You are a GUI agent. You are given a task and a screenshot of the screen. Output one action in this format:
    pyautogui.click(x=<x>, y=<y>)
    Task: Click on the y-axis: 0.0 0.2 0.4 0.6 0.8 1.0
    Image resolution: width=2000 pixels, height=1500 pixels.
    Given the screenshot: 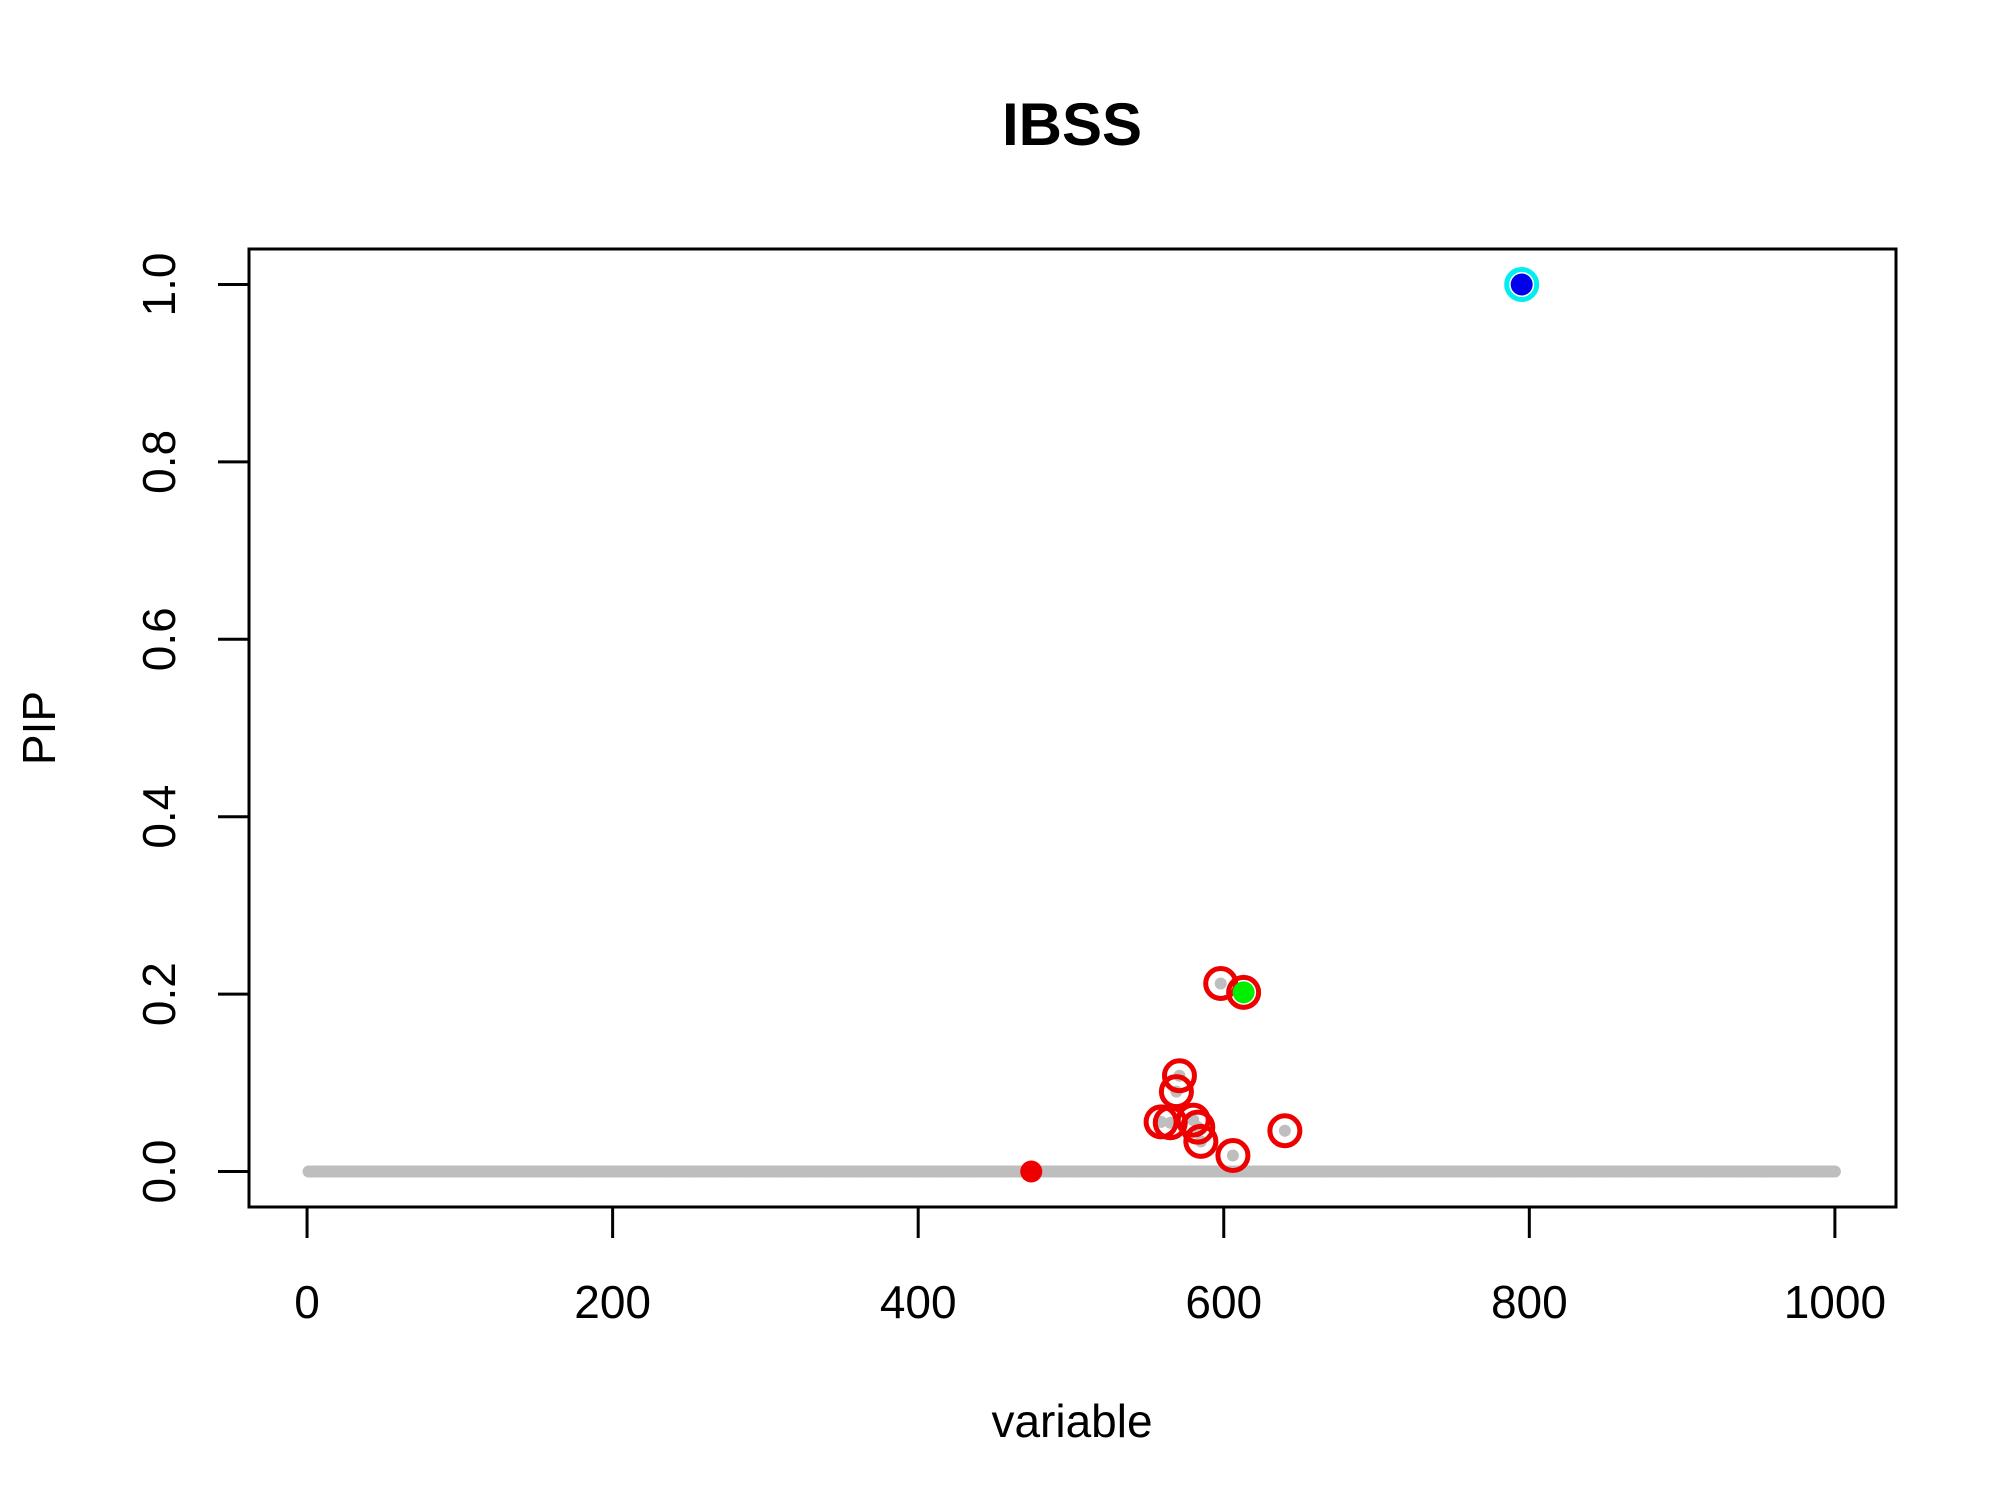 What is the action you would take?
    pyautogui.click(x=192, y=728)
    